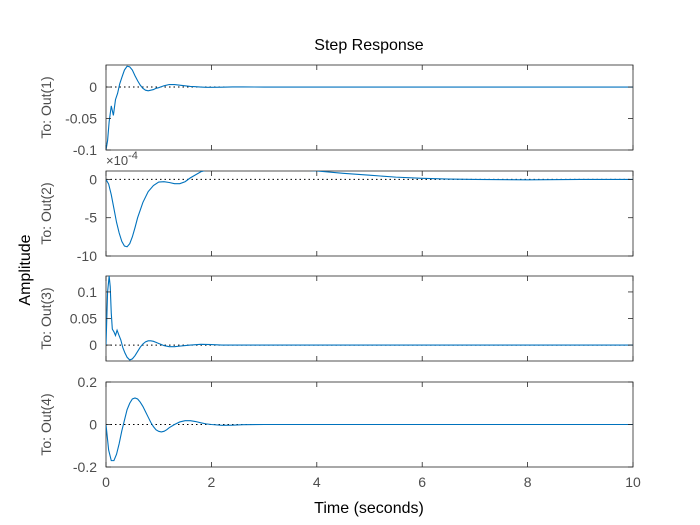 The image size is (700, 525). I want to click on y-axis-label: Amplitude, so click(25, 269).